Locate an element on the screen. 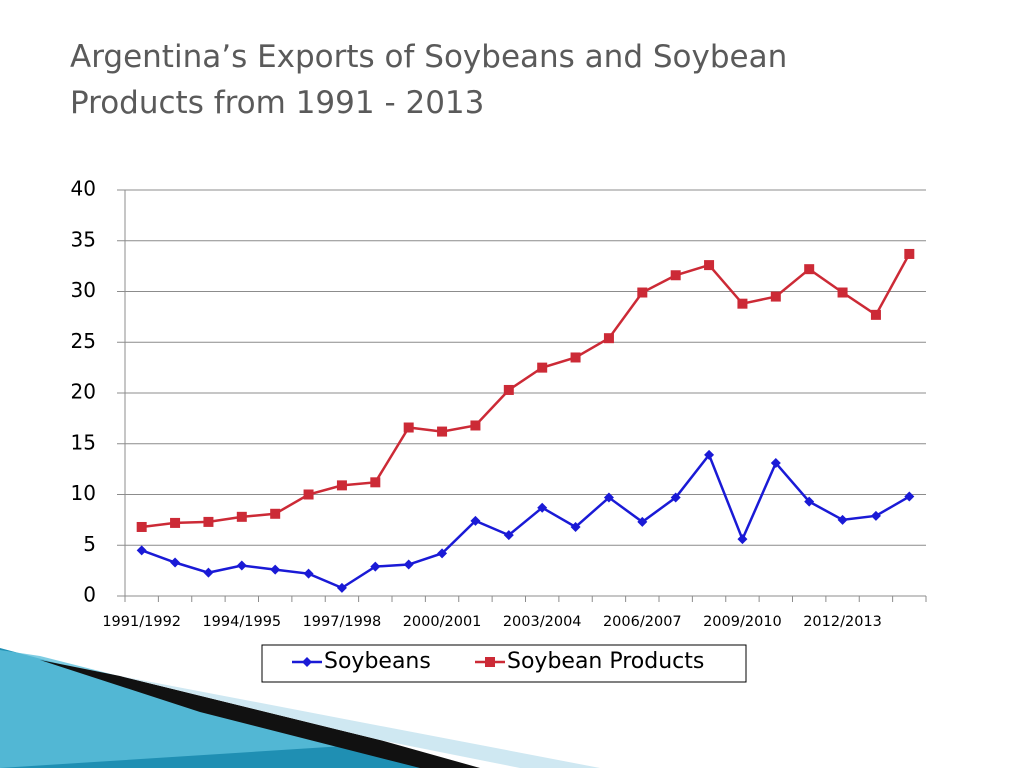 The width and height of the screenshot is (1024, 768). x-tick-label: 1997/1998 is located at coordinates (342, 622).